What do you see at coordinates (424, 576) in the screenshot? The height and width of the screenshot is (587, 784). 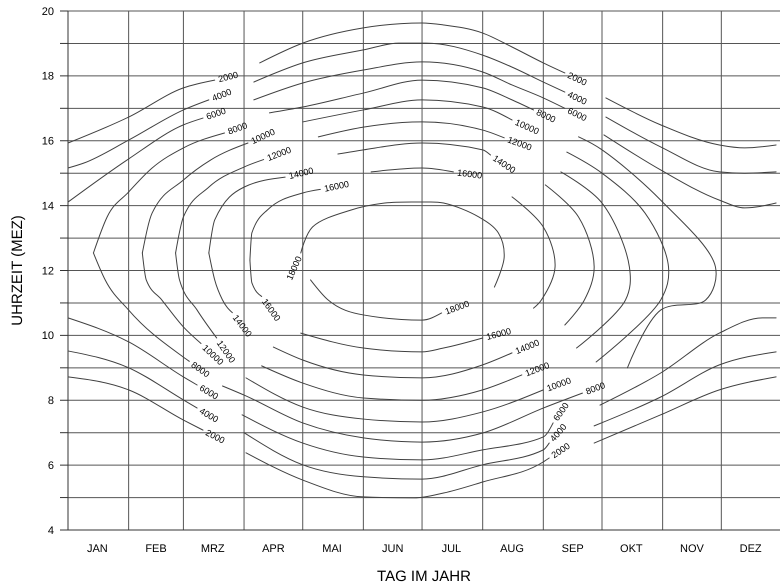 I see `x-axis-title: TAG IM JAHR` at bounding box center [424, 576].